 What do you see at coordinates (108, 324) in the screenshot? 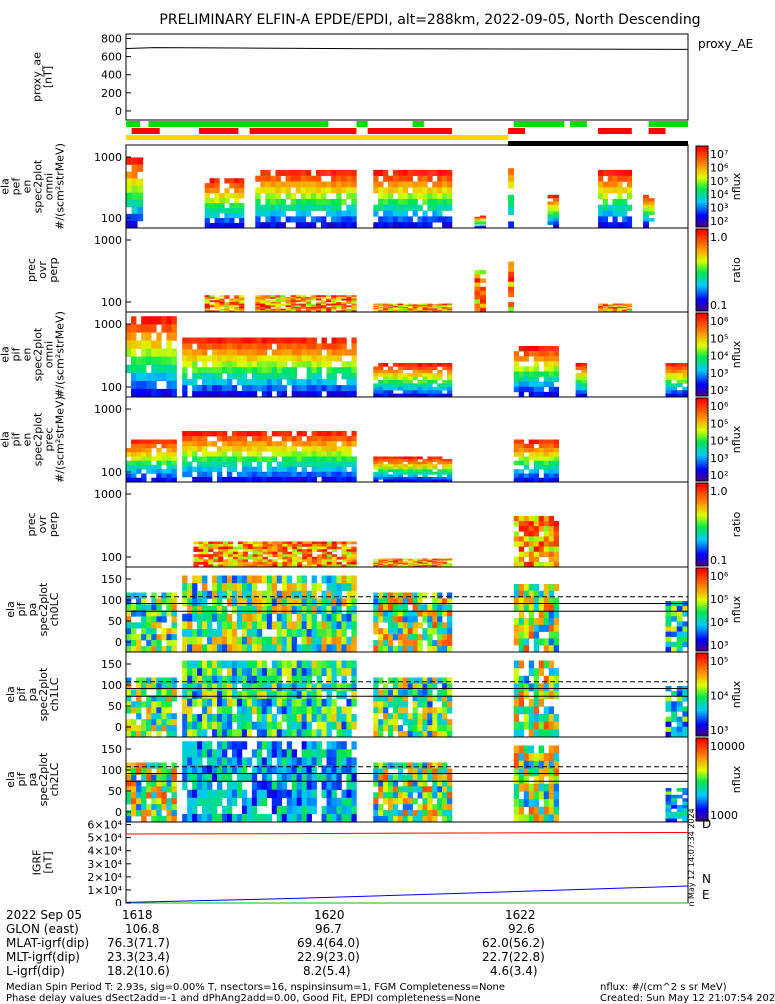
I see `s3-ytick-label-0: 1000` at bounding box center [108, 324].